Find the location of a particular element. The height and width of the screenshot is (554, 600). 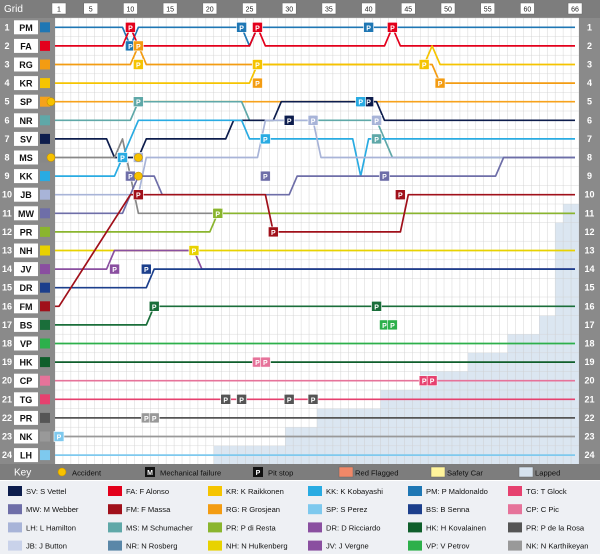

grid-driver-code: SP is located at coordinates (26, 102).